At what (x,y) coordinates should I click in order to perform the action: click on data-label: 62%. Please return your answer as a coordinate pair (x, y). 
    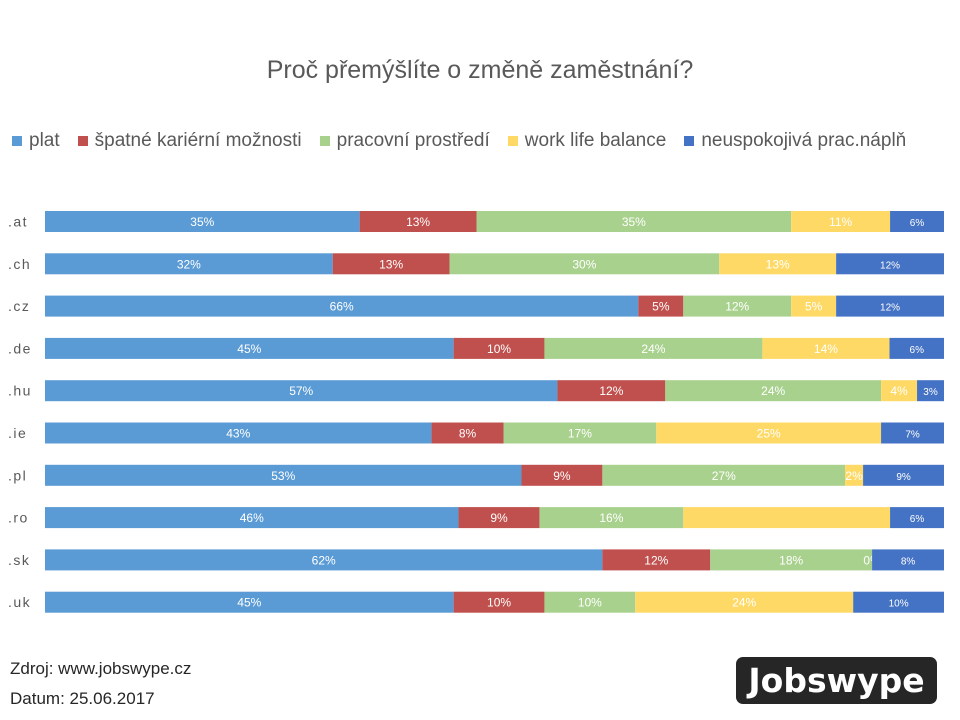
    Looking at the image, I should click on (324, 560).